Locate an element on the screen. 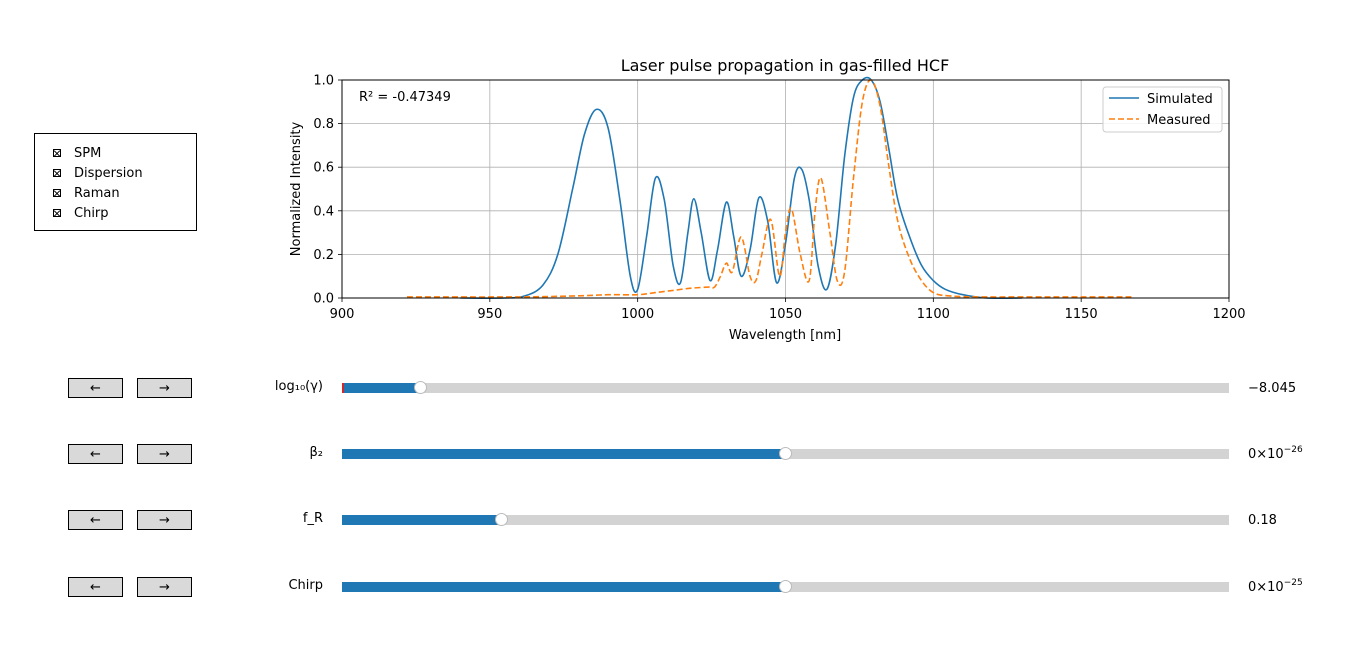  slider-chirp is located at coordinates (785, 586).